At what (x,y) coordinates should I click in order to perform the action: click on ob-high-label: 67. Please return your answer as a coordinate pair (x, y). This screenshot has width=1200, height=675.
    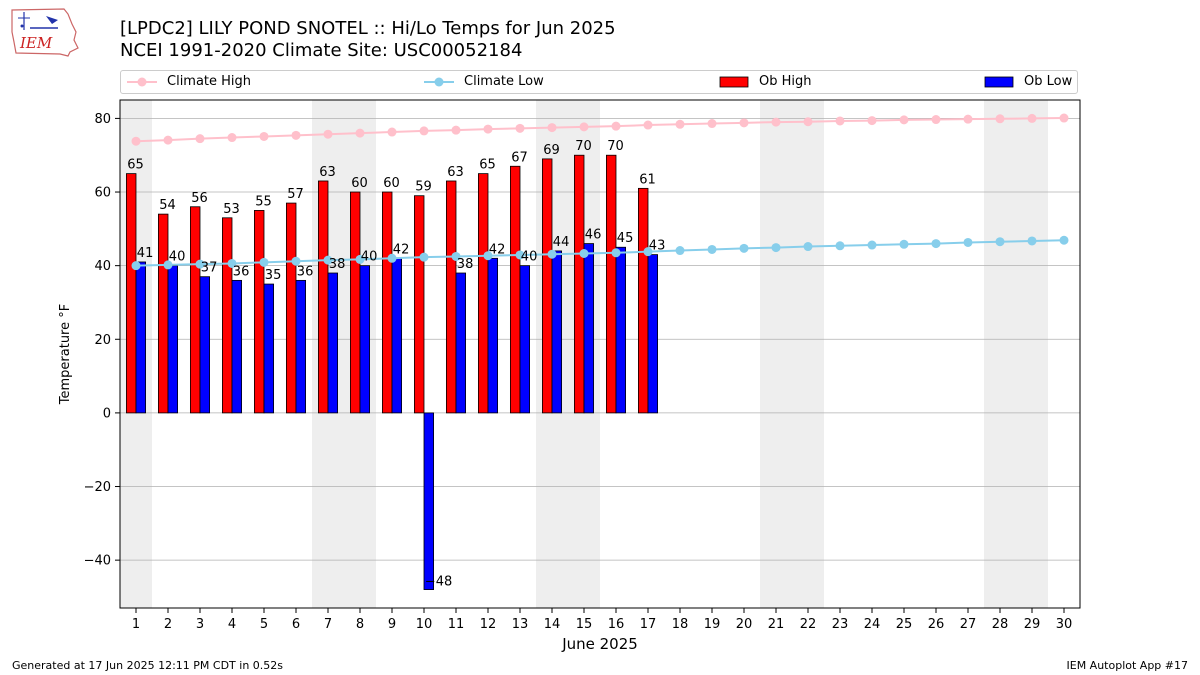
    Looking at the image, I should click on (519, 157).